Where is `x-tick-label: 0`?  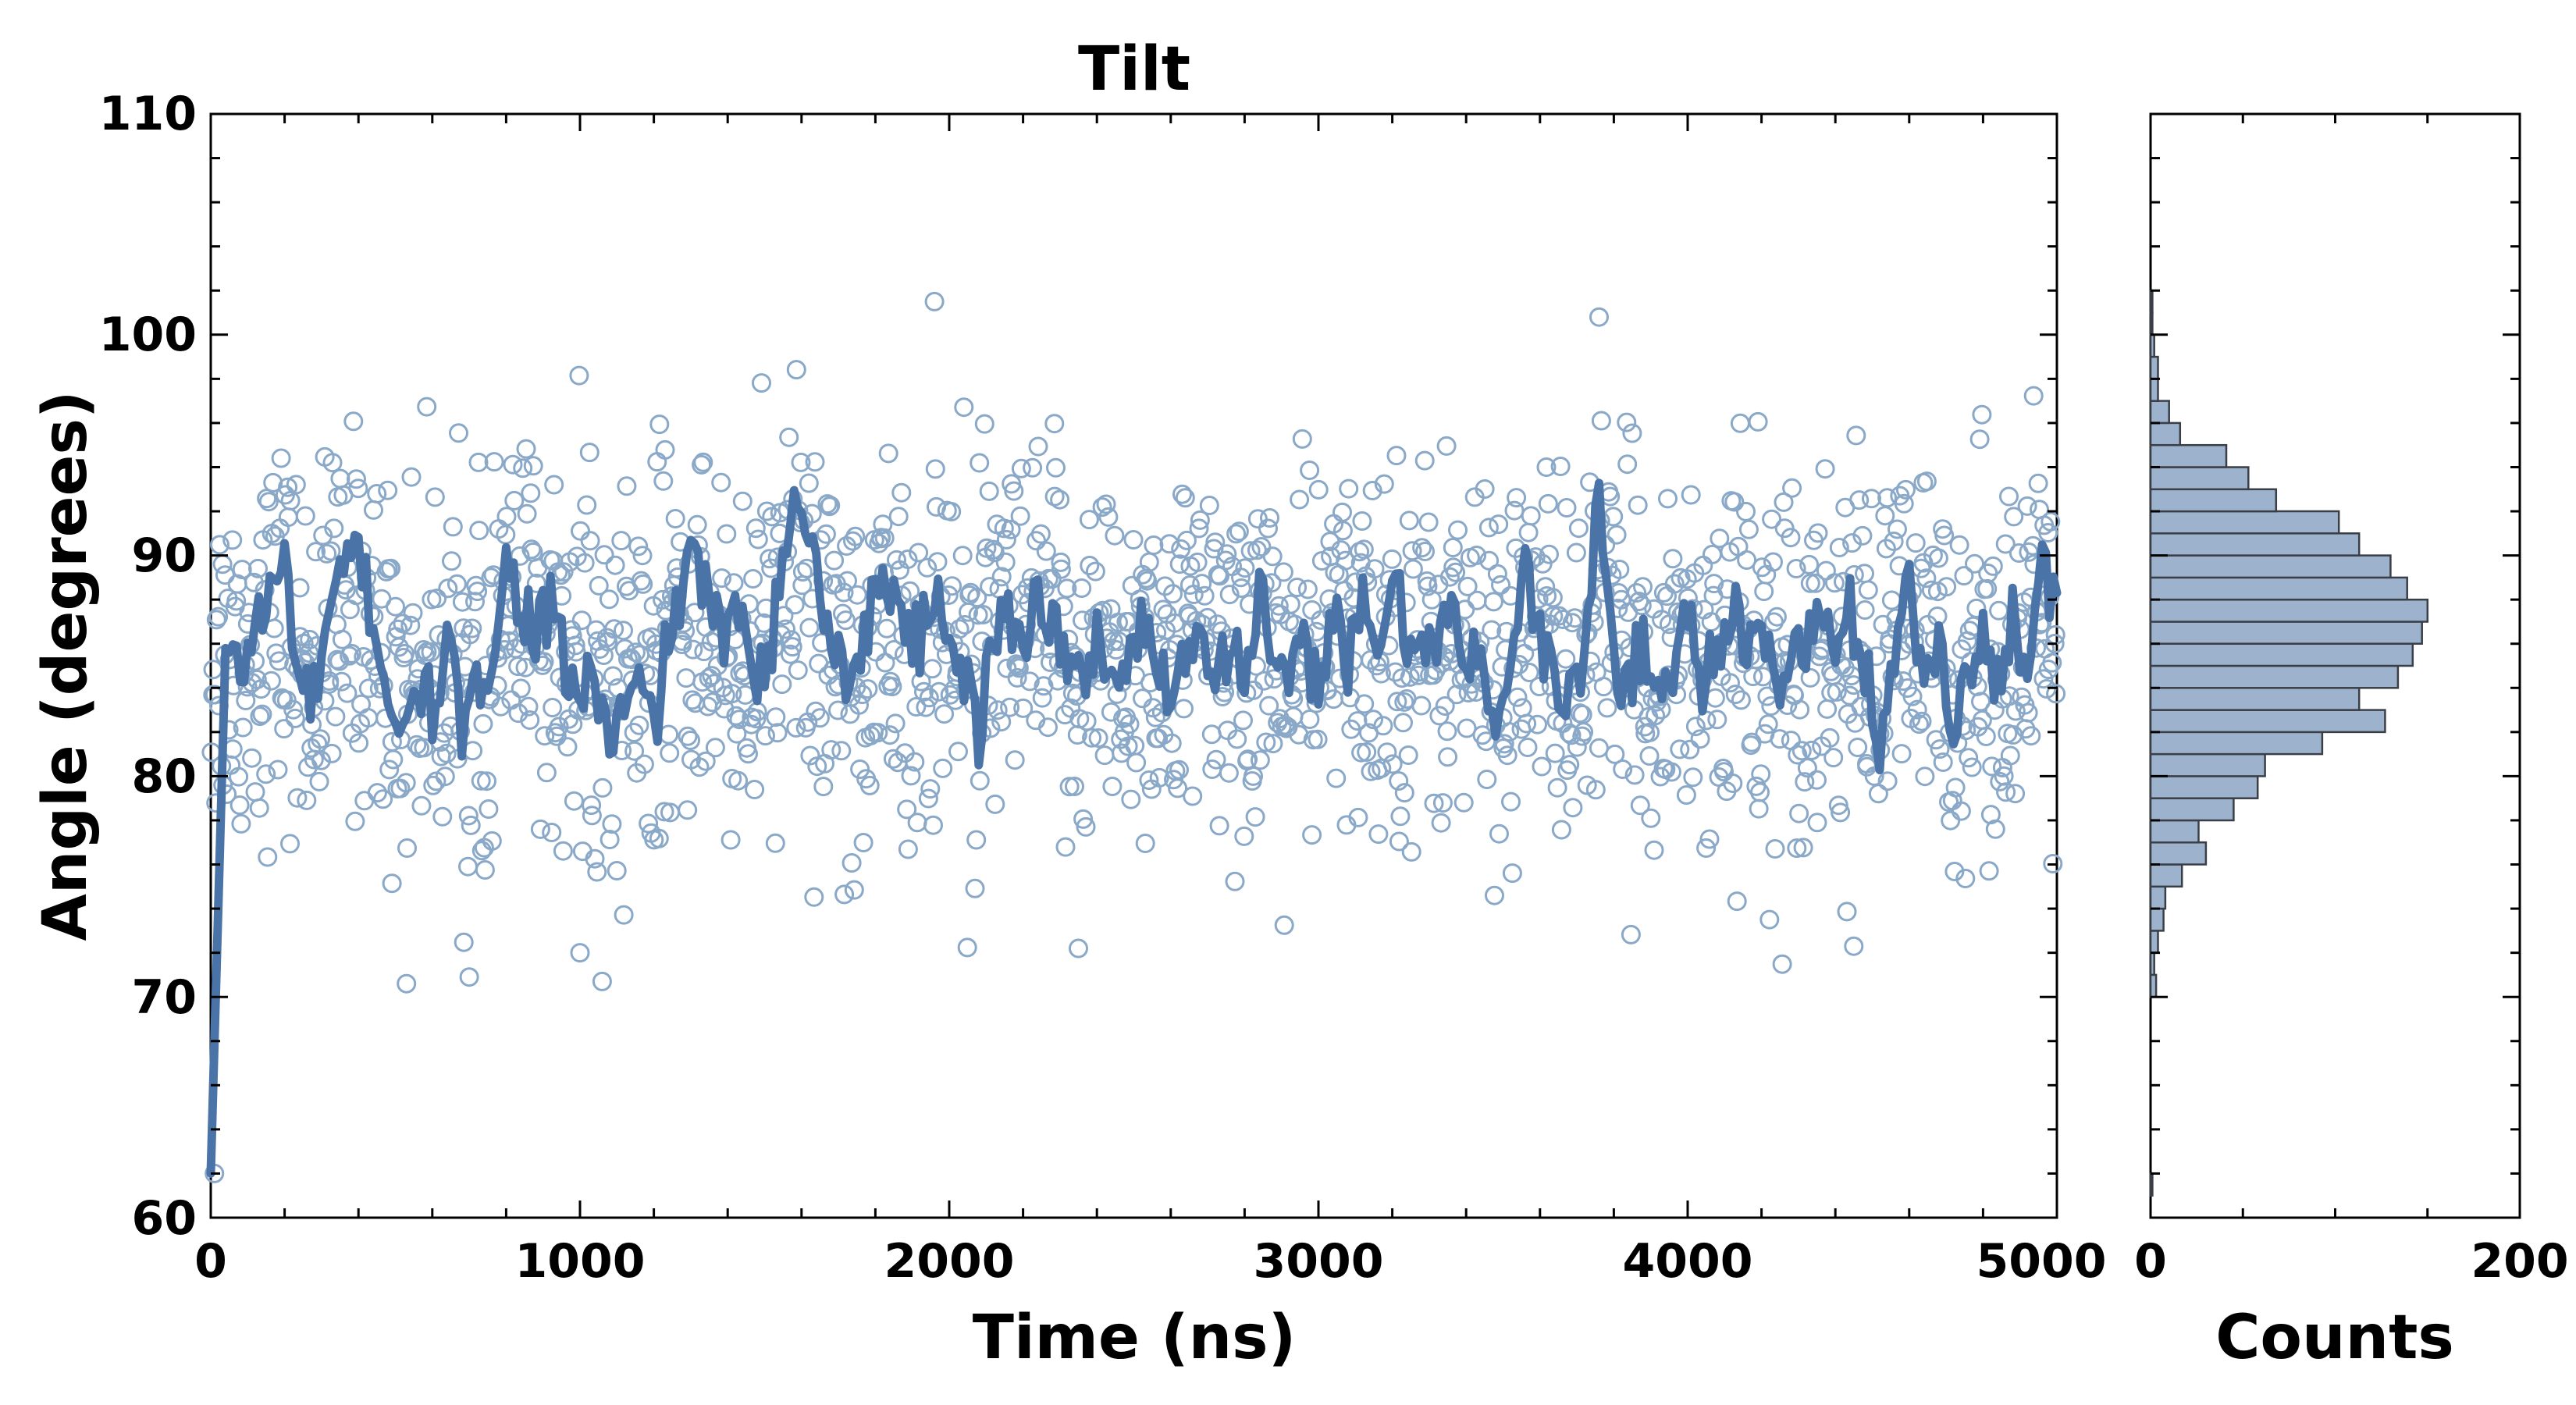
x-tick-label: 0 is located at coordinates (210, 1261).